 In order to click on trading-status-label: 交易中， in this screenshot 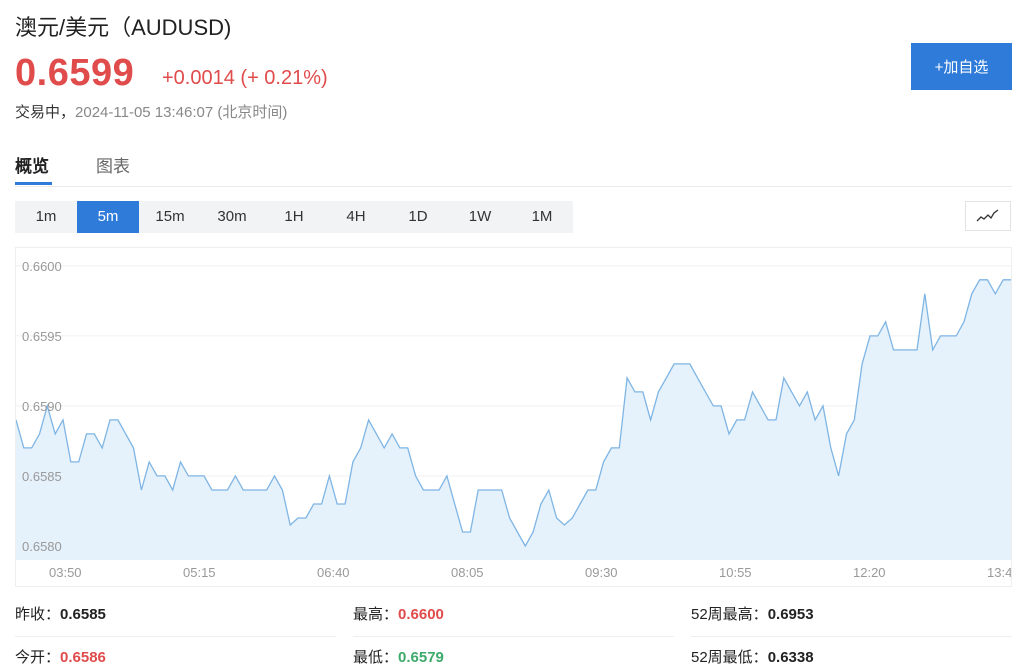, I will do `click(45, 112)`.